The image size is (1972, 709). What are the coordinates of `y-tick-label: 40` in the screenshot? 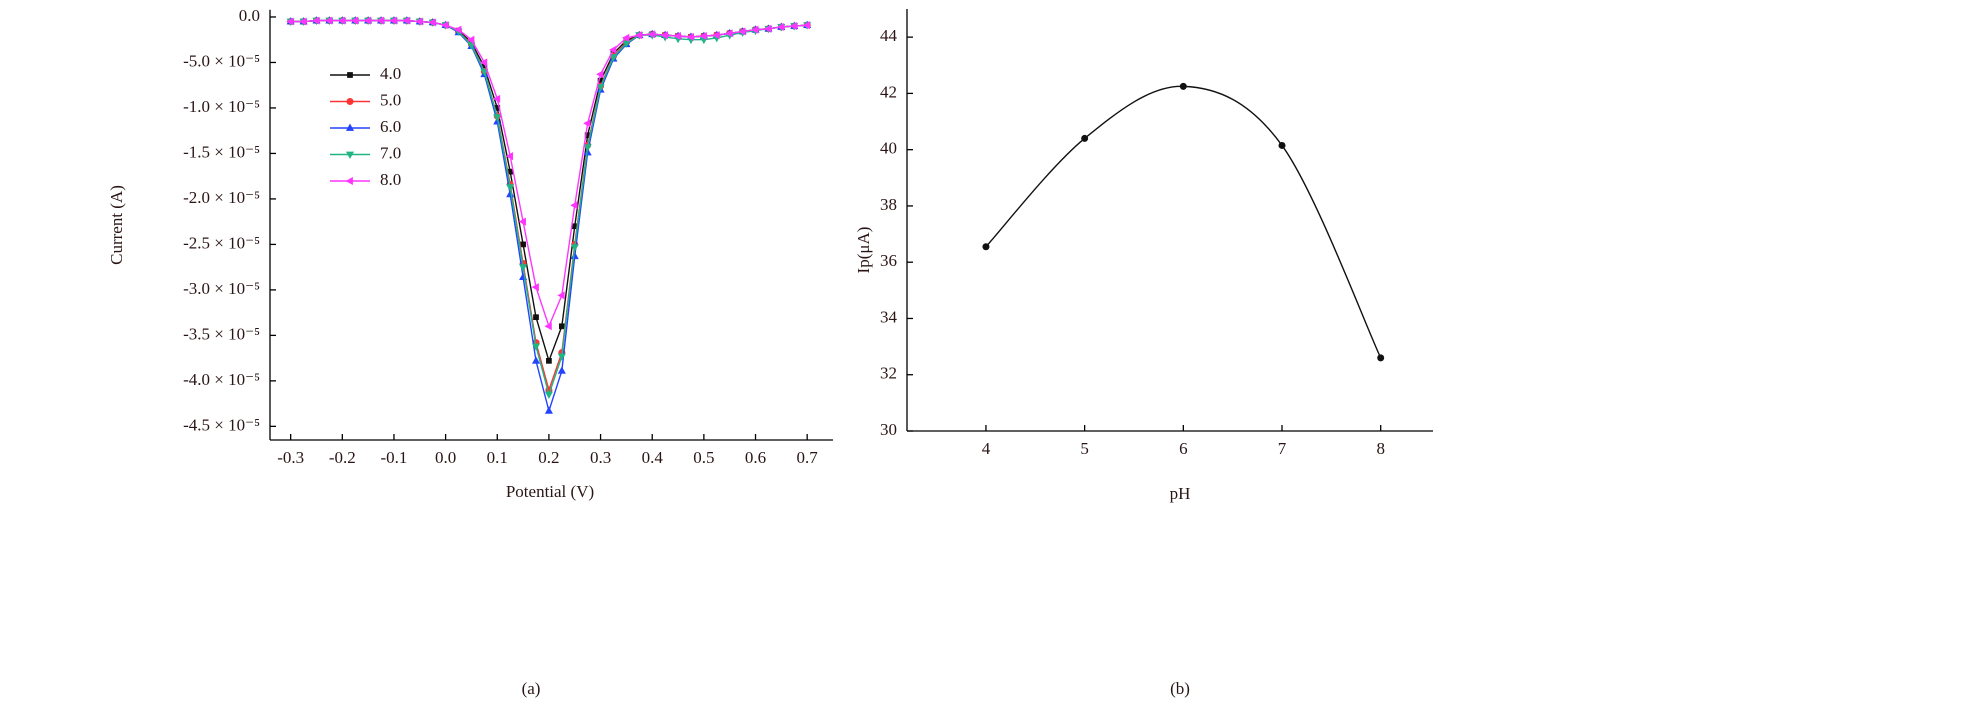 It's located at (888, 148).